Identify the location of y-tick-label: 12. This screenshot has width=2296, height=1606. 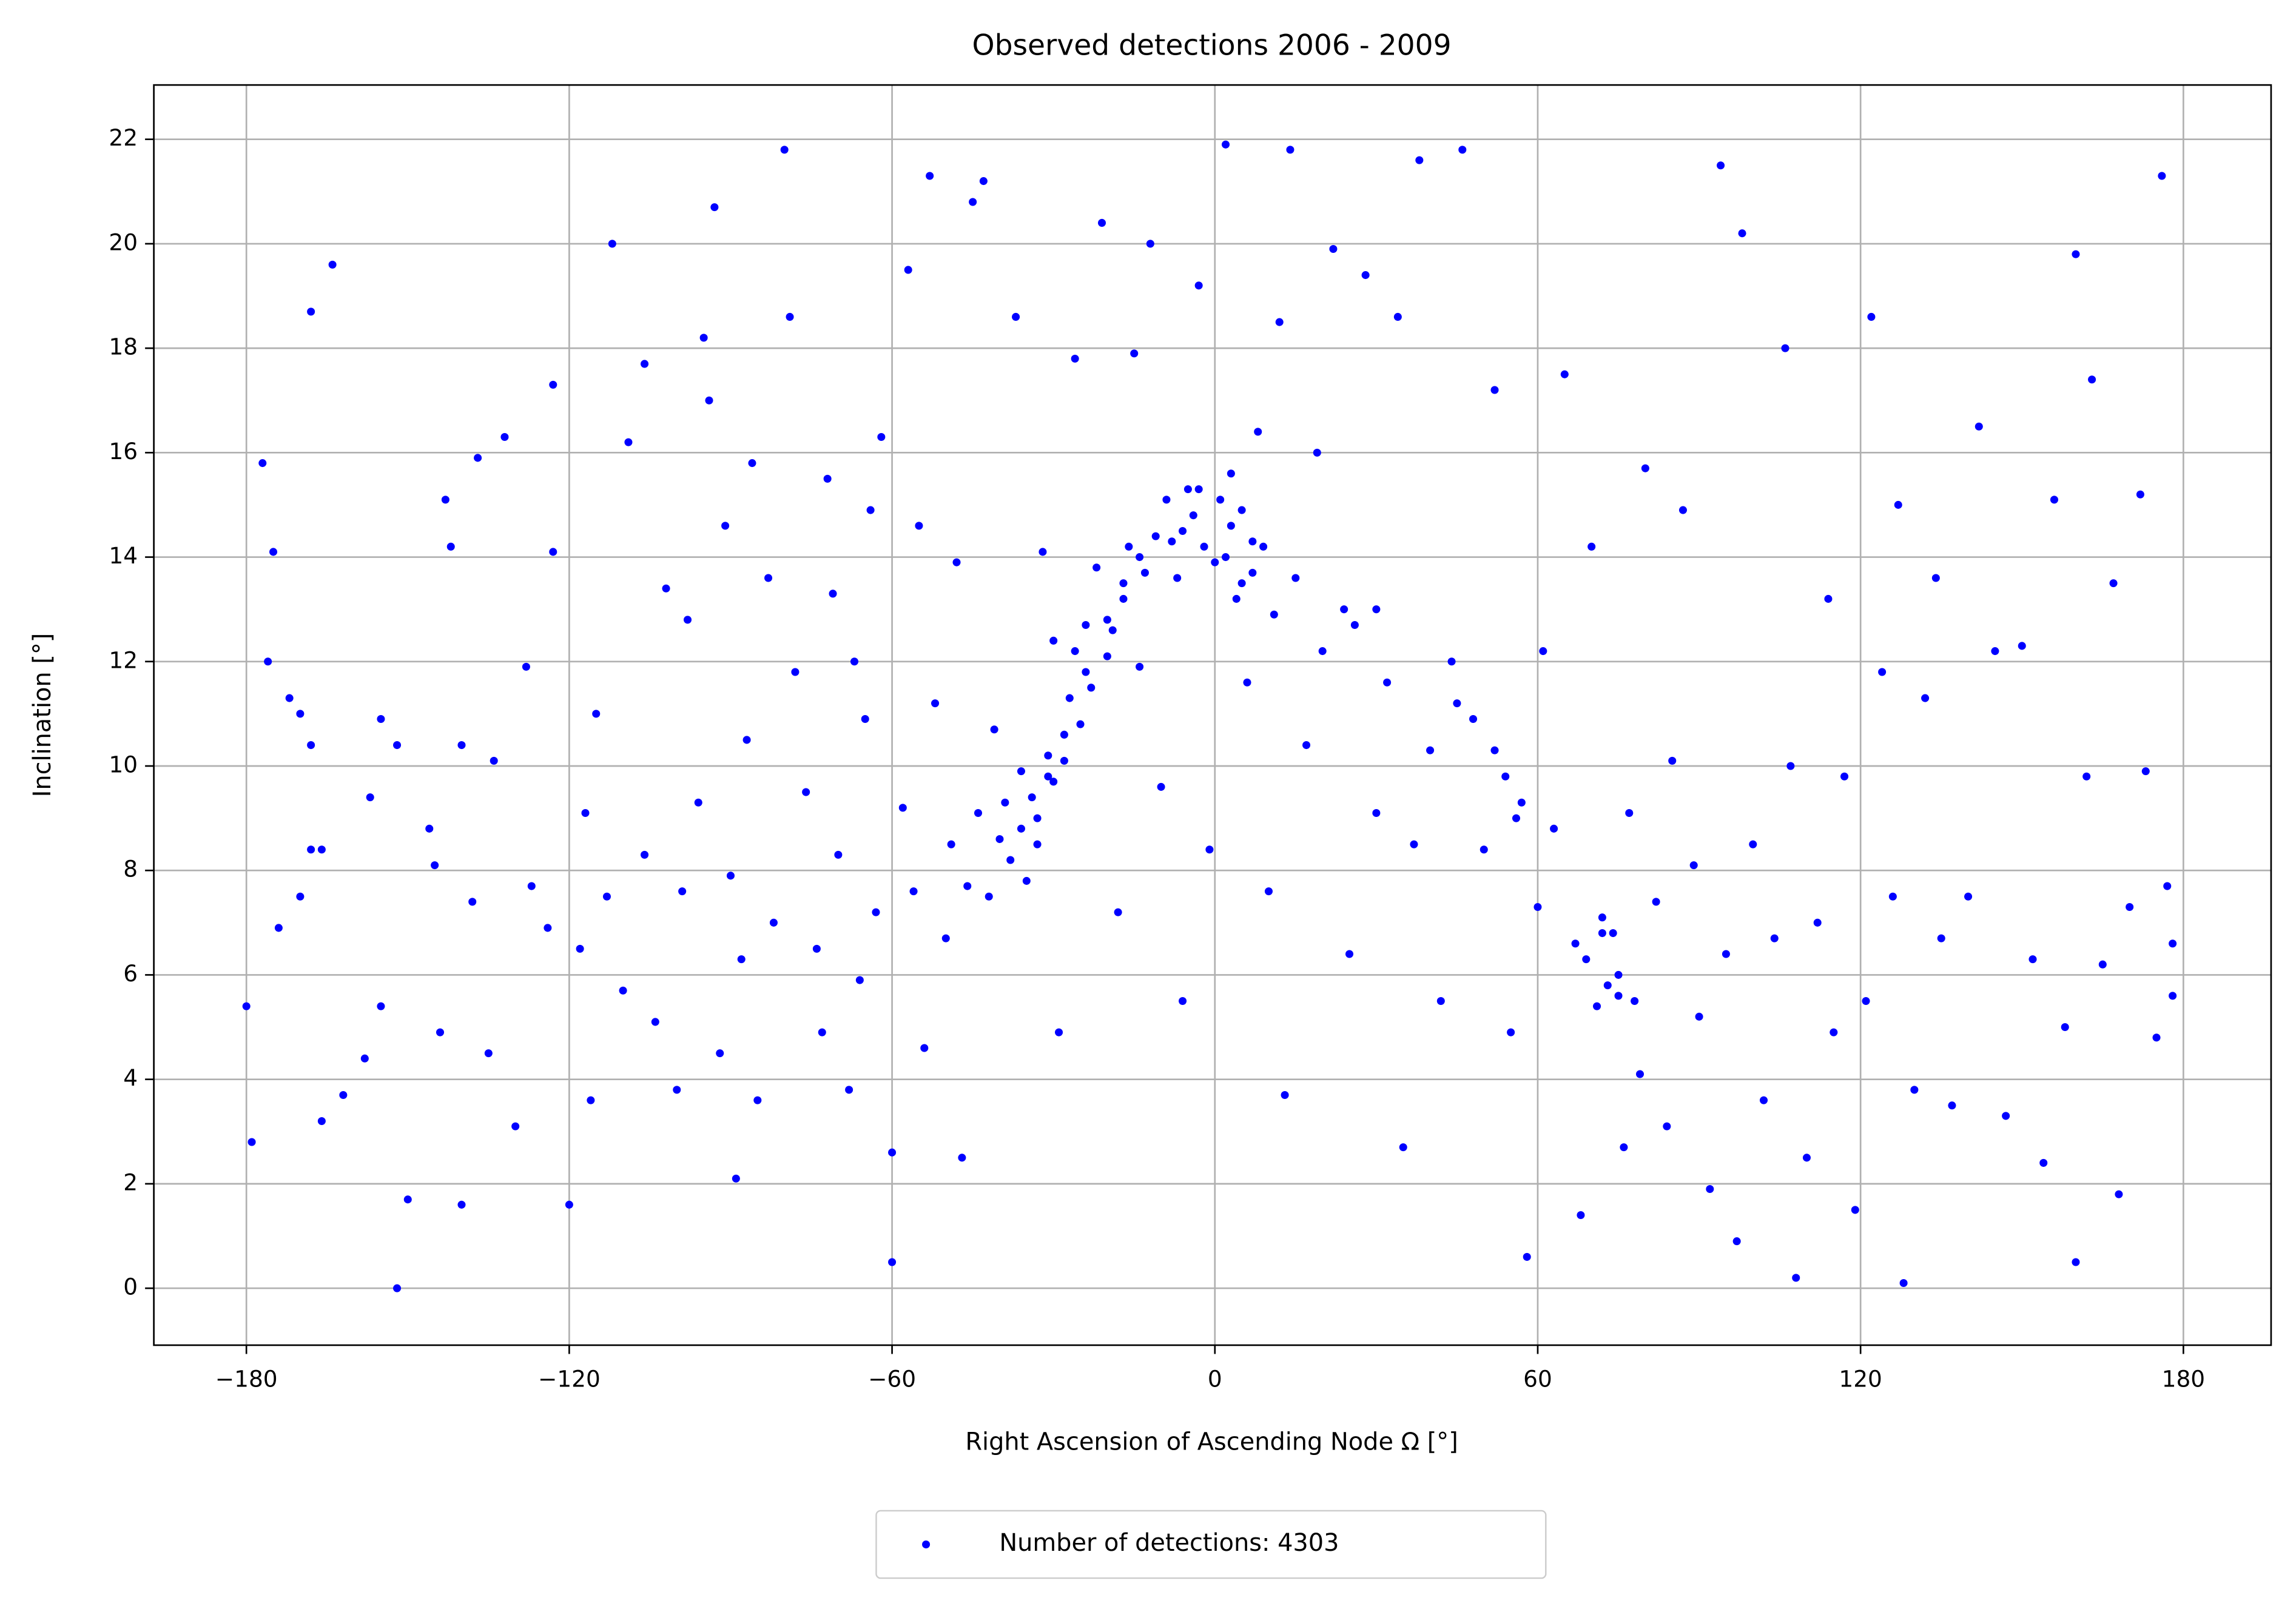
(123, 660).